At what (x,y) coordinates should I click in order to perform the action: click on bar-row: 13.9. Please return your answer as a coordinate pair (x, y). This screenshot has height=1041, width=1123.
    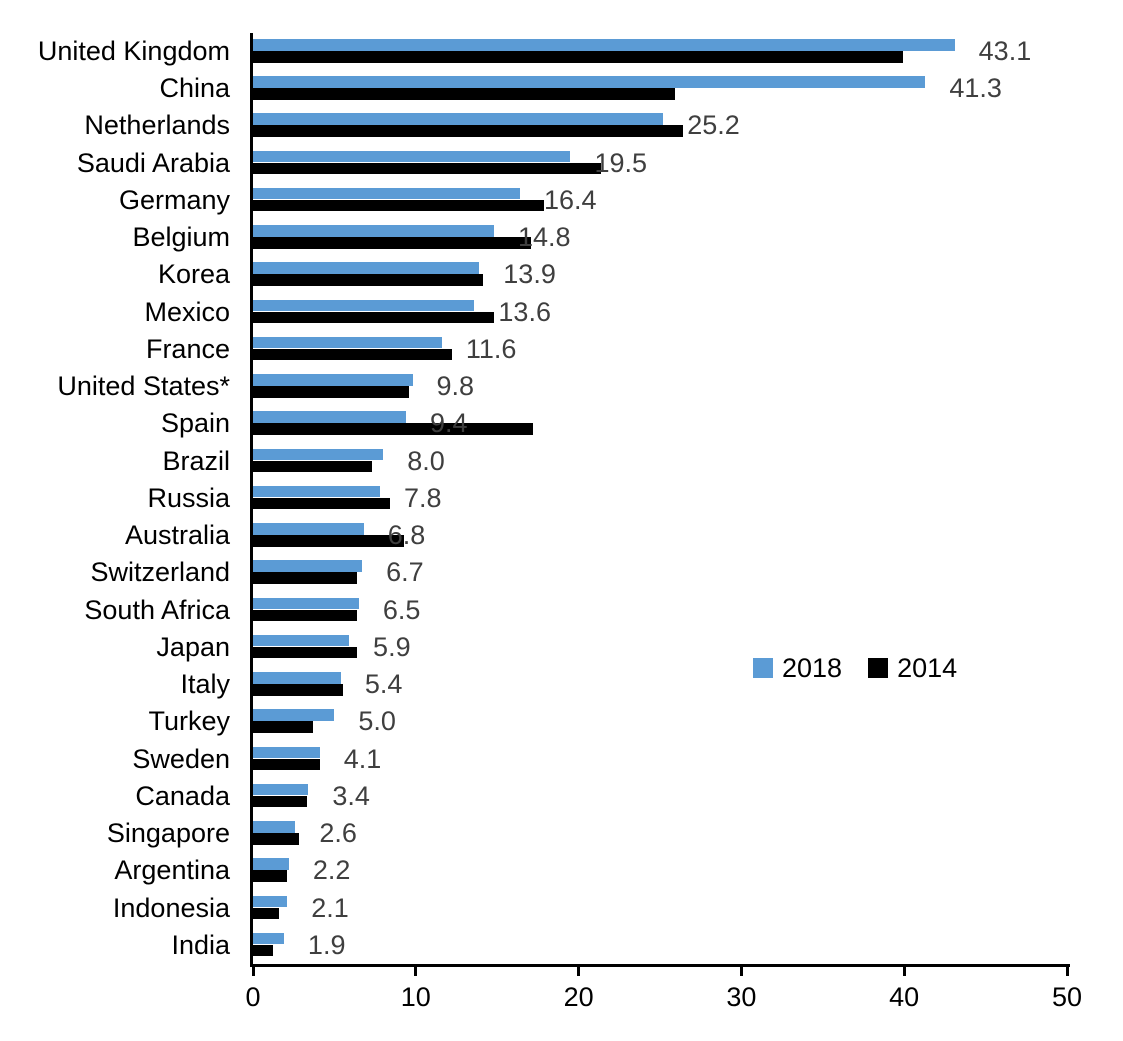
    Looking at the image, I should click on (660, 274).